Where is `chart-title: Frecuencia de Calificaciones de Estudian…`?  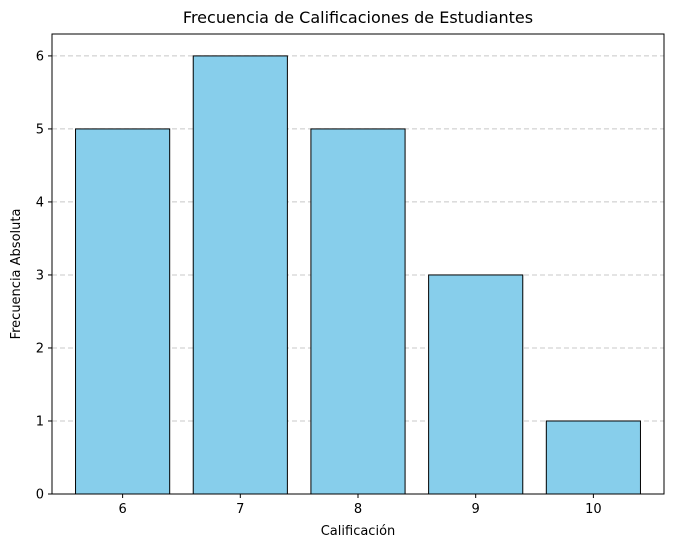
chart-title: Frecuencia de Calificaciones de Estudian… is located at coordinates (358, 17).